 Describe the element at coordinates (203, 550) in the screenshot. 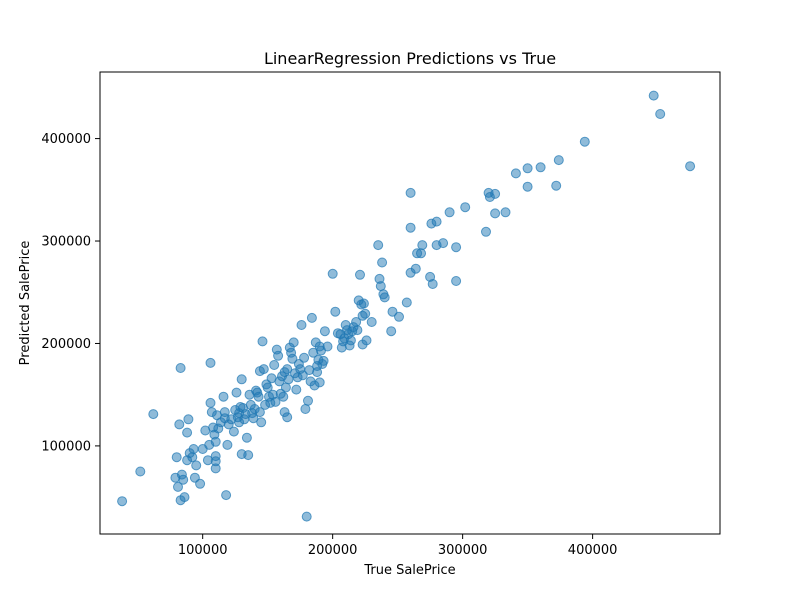

I see `x-tick-label: 100000` at that location.